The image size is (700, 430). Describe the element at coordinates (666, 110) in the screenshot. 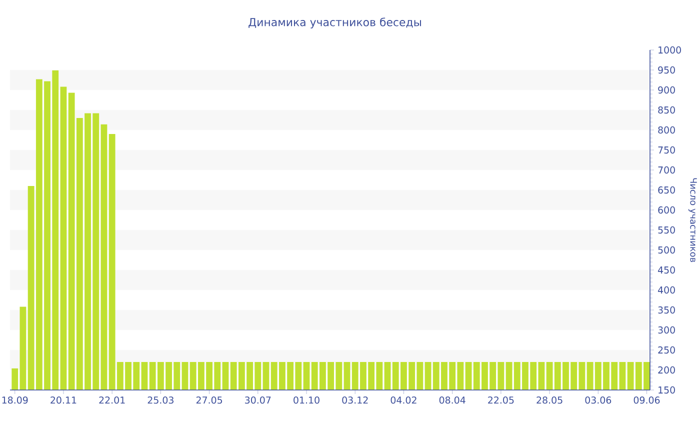

I see `y-tick-label: 850` at that location.